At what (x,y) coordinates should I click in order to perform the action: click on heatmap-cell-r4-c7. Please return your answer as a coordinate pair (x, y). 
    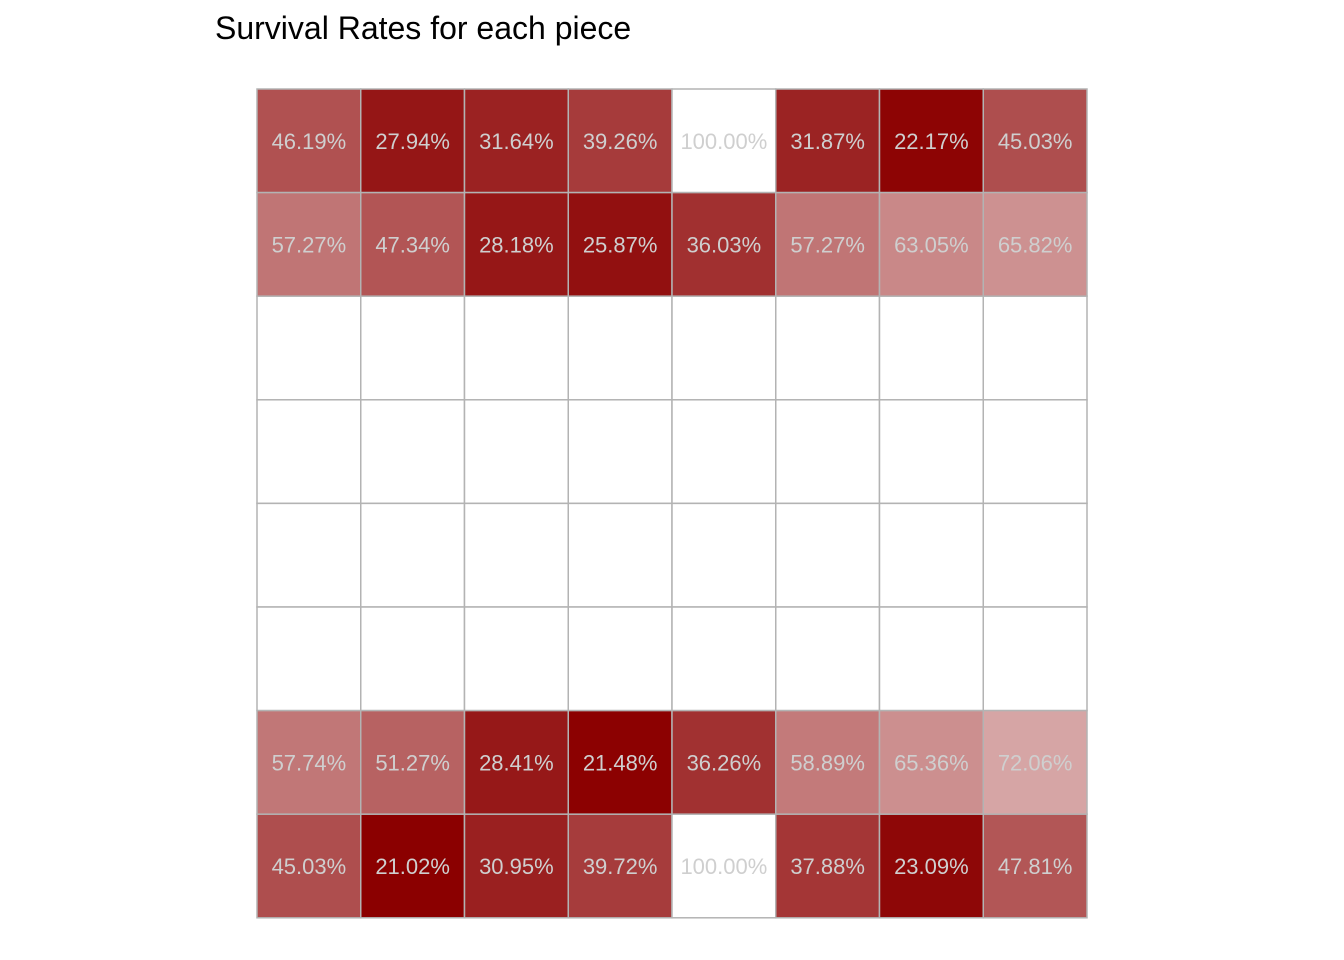
    Looking at the image, I should click on (1035, 555).